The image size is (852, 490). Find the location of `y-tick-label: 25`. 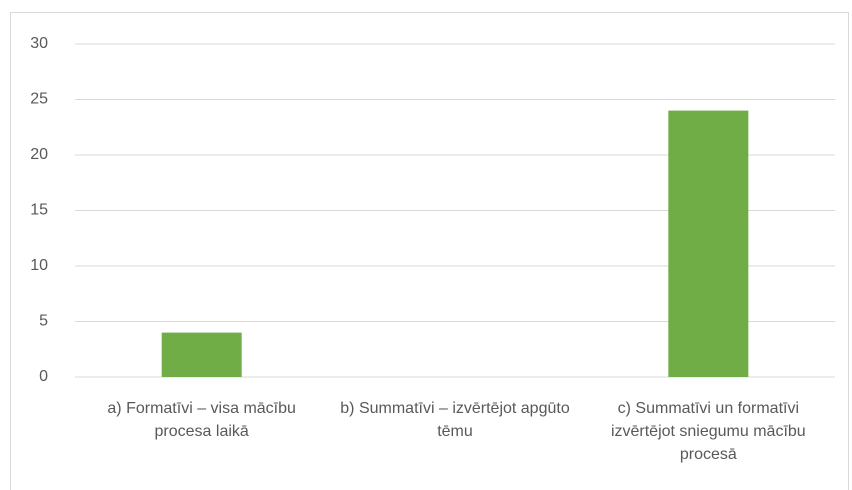

y-tick-label: 25 is located at coordinates (39, 99).